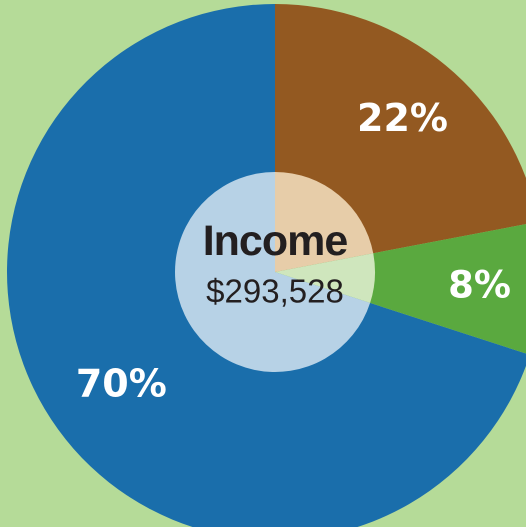  Describe the element at coordinates (325, 278) in the screenshot. I see `center-segment-8-percent` at that location.